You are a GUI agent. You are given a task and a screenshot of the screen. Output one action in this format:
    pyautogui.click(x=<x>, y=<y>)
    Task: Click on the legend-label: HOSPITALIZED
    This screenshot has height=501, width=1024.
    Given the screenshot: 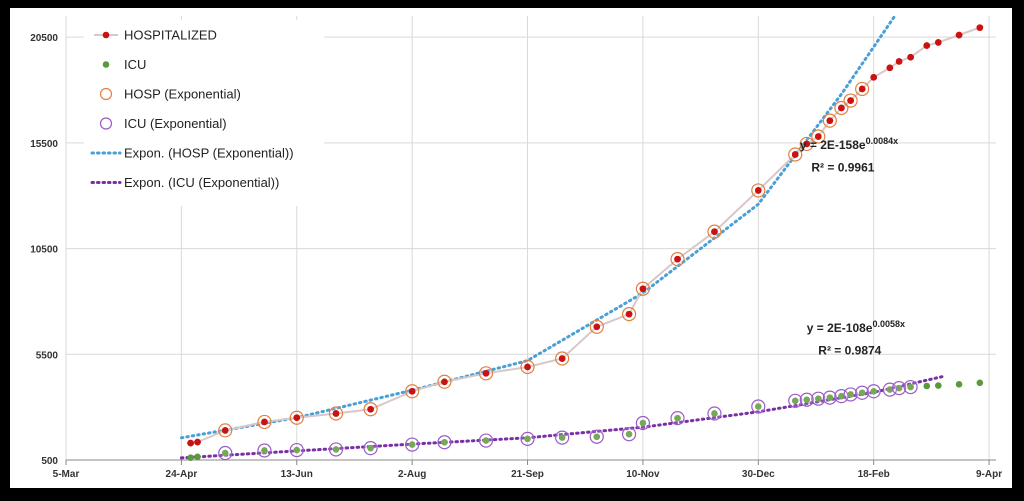 What is the action you would take?
    pyautogui.click(x=170, y=35)
    